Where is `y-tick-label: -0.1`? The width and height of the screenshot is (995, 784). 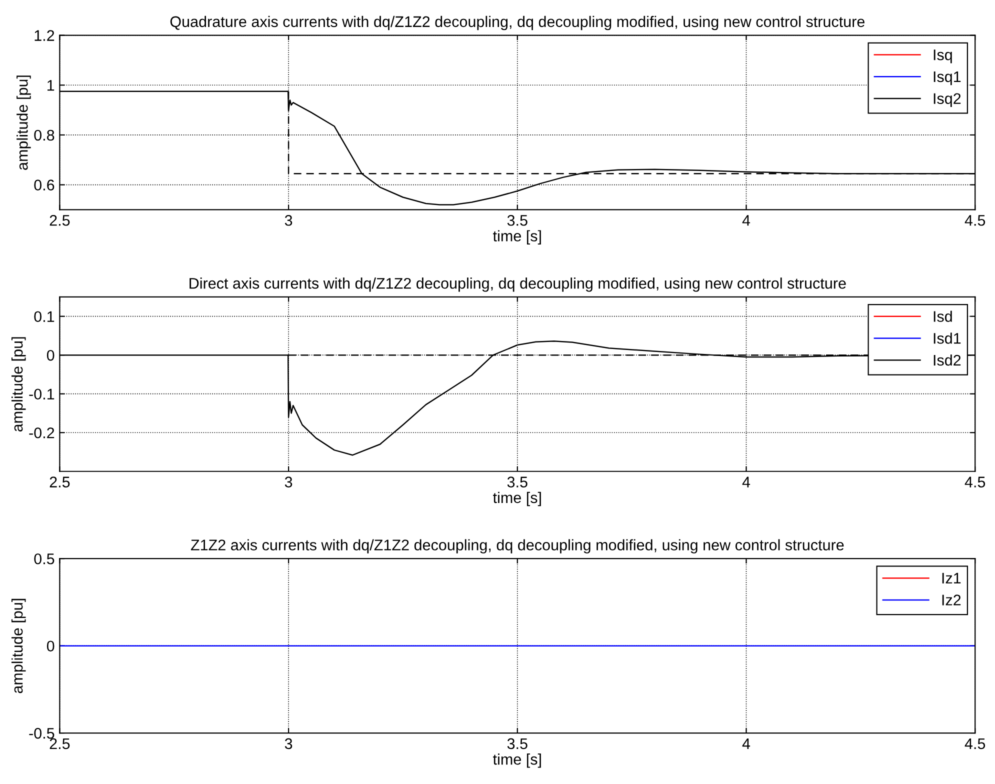
y-tick-label: -0.1 is located at coordinates (41, 394).